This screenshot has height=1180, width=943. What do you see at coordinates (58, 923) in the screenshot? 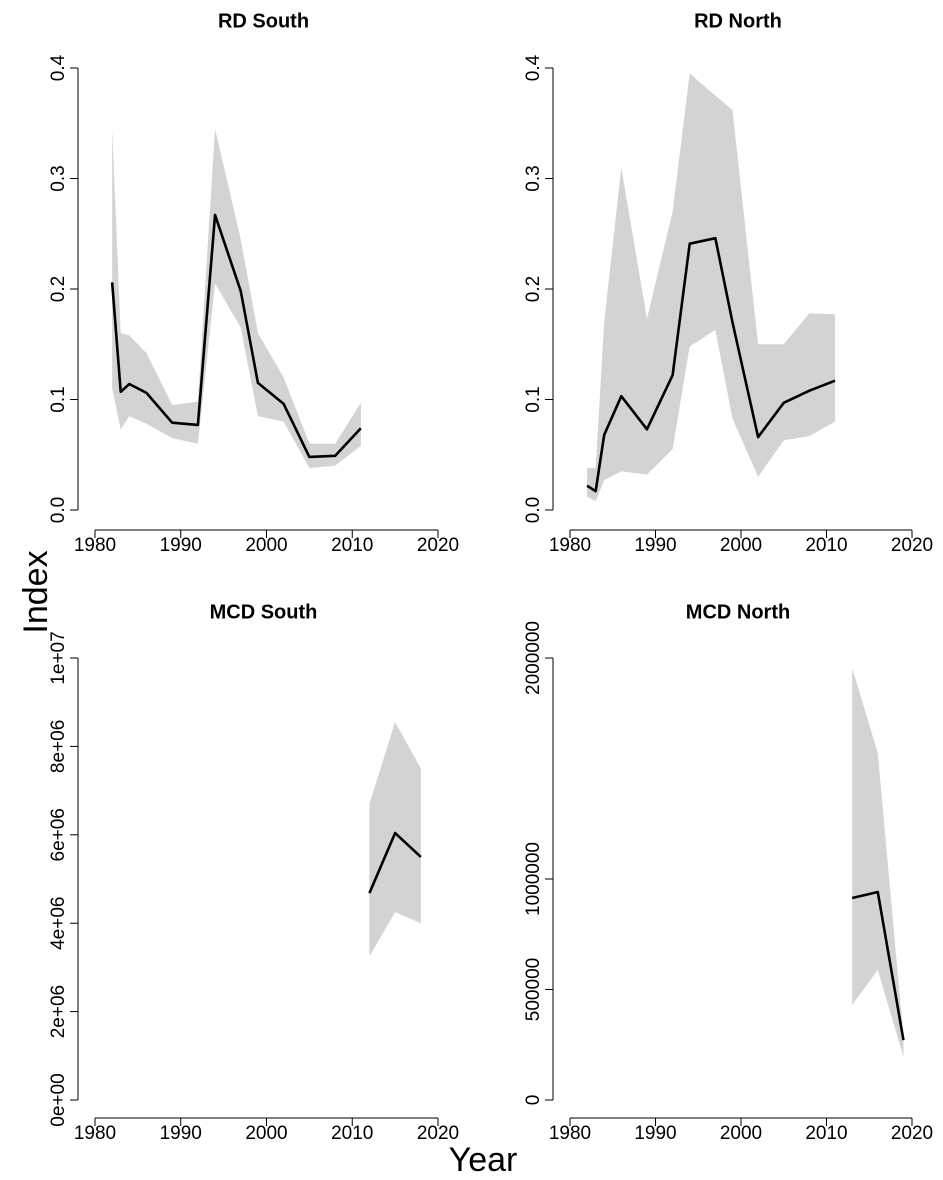
I see `y-tick-label: 4e+06` at bounding box center [58, 923].